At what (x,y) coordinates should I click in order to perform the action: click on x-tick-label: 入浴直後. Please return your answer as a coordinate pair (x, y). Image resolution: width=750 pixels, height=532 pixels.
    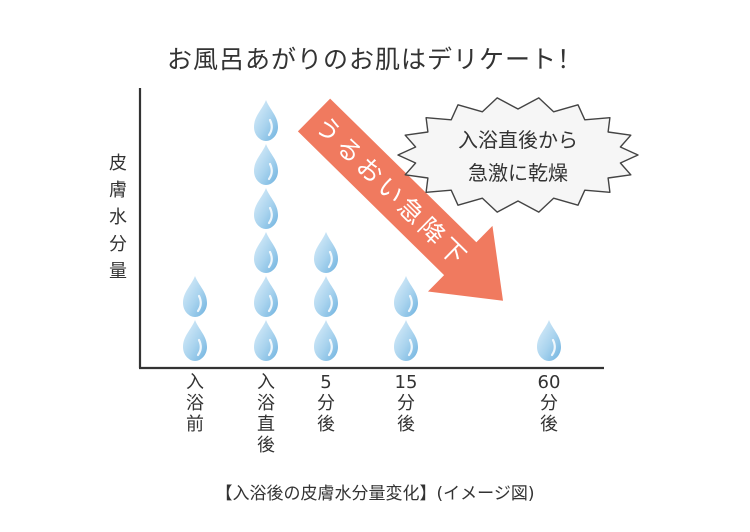
    Looking at the image, I should click on (266, 414).